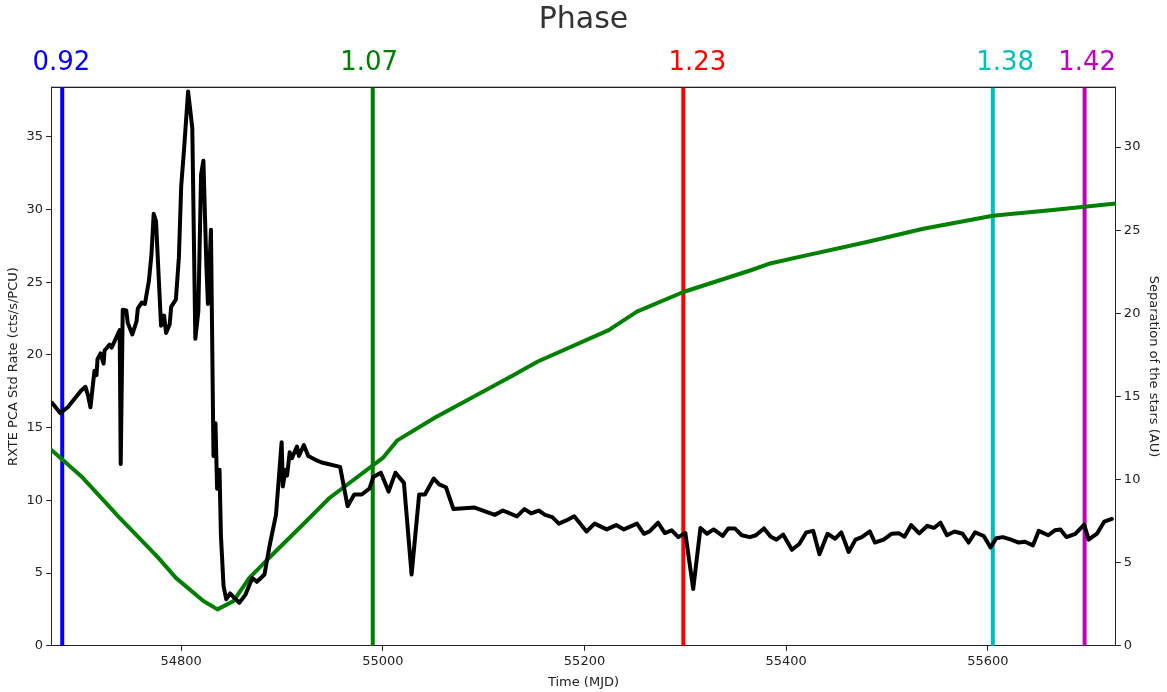 The image size is (1167, 692). I want to click on y2-tick-label: 20, so click(1132, 312).